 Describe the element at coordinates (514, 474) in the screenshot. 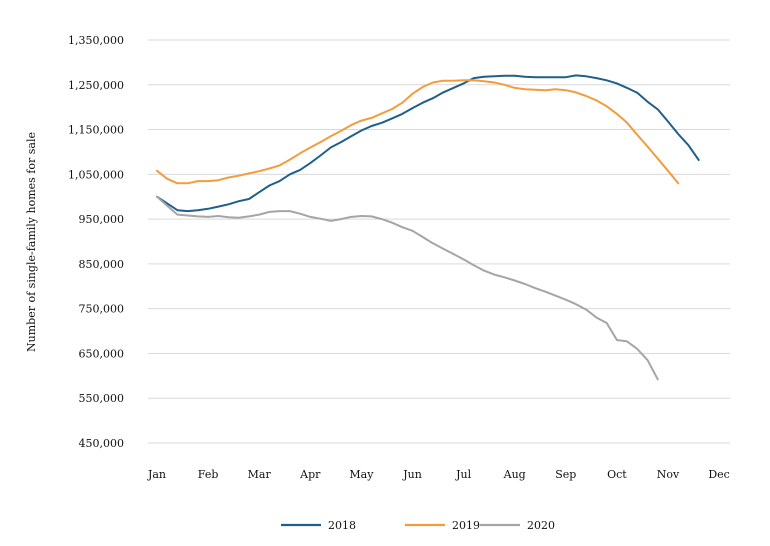

I see `x-tick-label: Aug` at that location.